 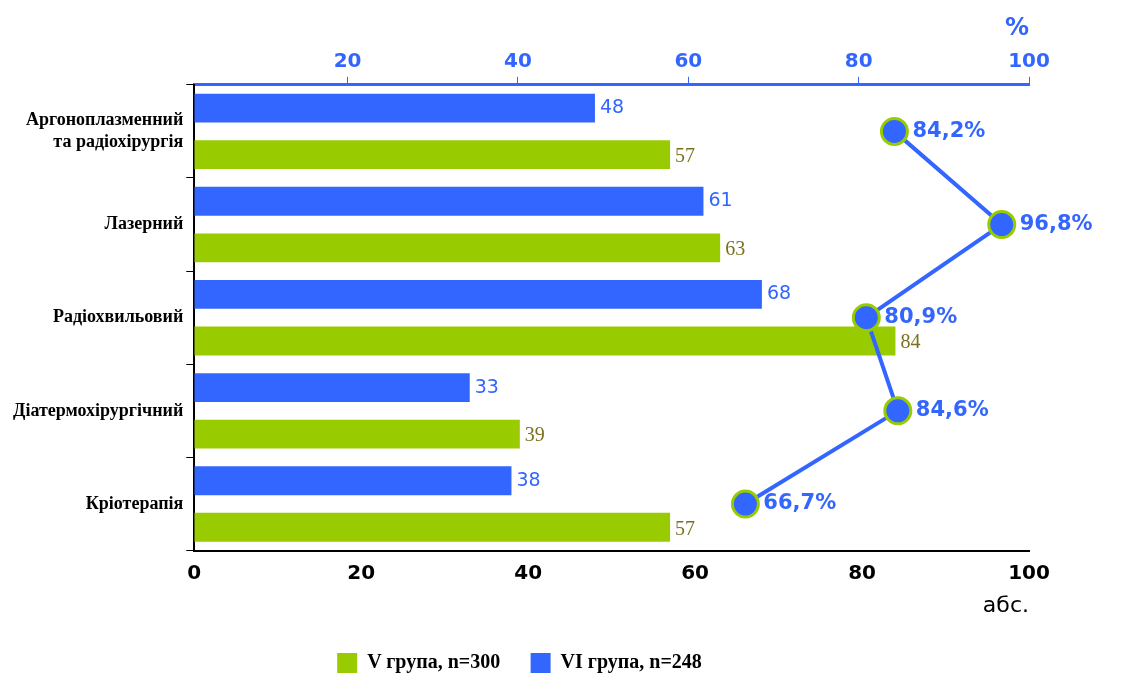 I want to click on y-tick-label: Кріотерапія, so click(x=134, y=502).